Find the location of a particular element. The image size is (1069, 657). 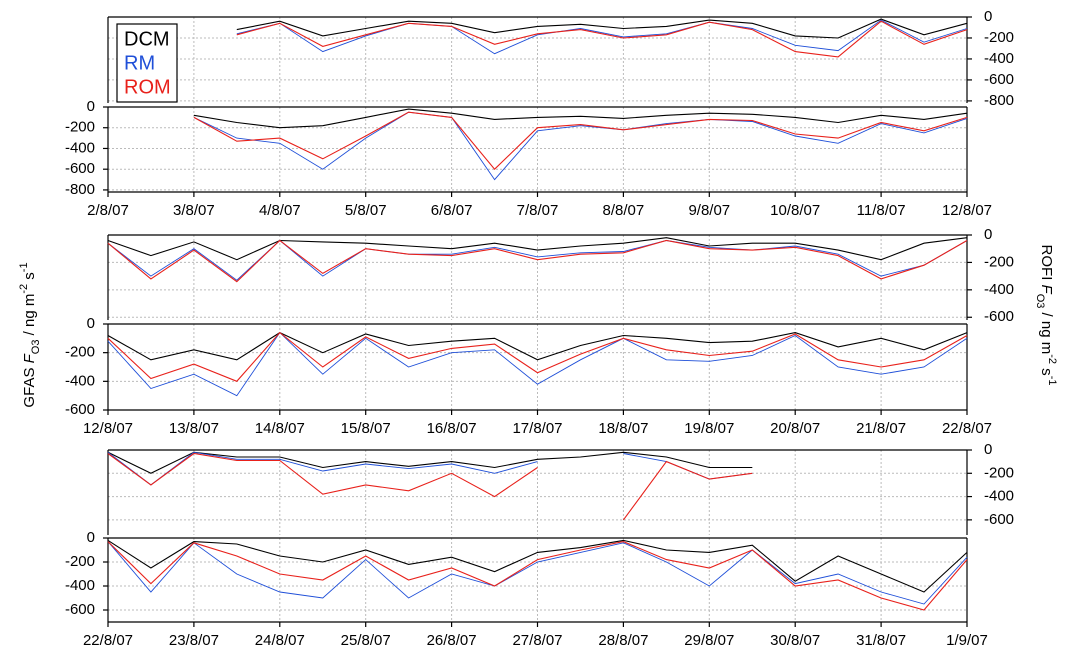

axis-label-part: -1 is located at coordinates (1052, 381).